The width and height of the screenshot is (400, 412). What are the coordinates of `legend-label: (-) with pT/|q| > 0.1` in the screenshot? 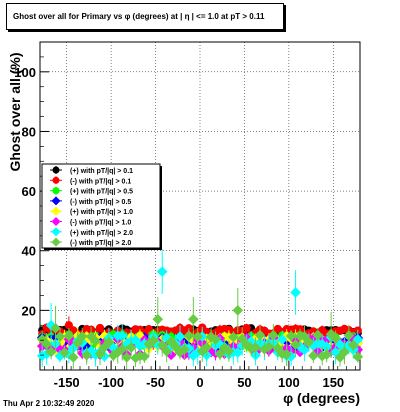 It's located at (100, 181).